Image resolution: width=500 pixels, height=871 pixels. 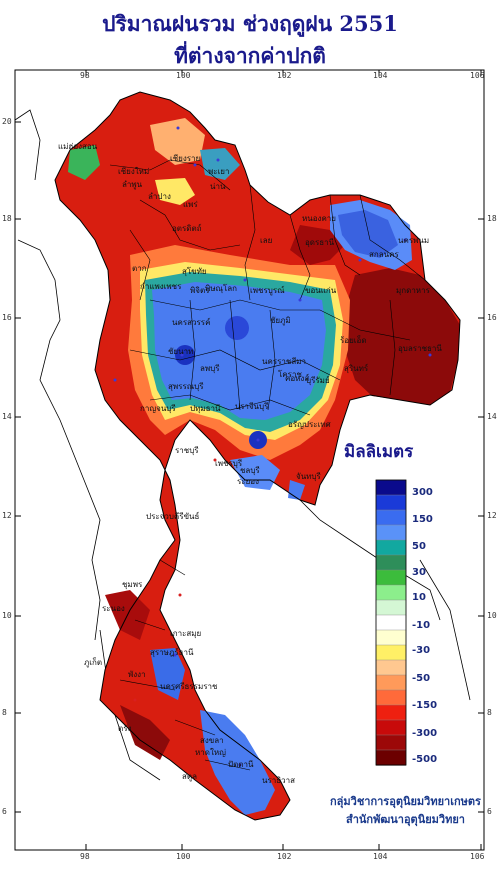 What do you see at coordinates (190, 204) in the screenshot?
I see `city-label: แพร่` at bounding box center [190, 204].